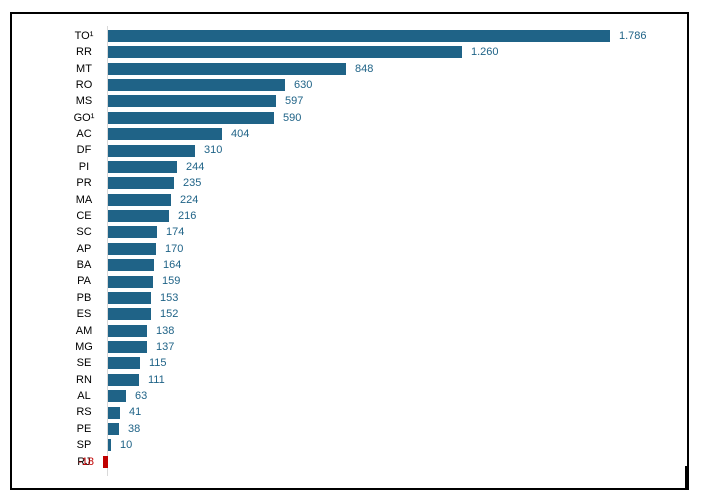 The height and width of the screenshot is (504, 701). I want to click on value-label: 170, so click(174, 248).